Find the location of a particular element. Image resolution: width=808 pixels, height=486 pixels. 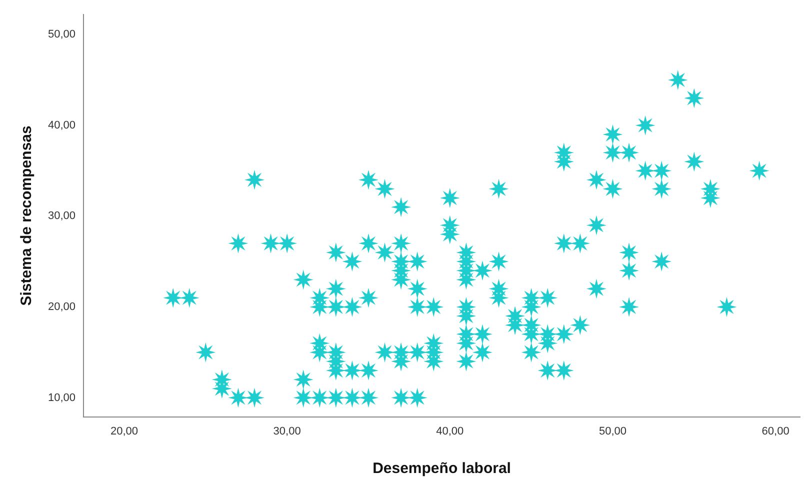

y-tick-label: 10,00 is located at coordinates (62, 398).